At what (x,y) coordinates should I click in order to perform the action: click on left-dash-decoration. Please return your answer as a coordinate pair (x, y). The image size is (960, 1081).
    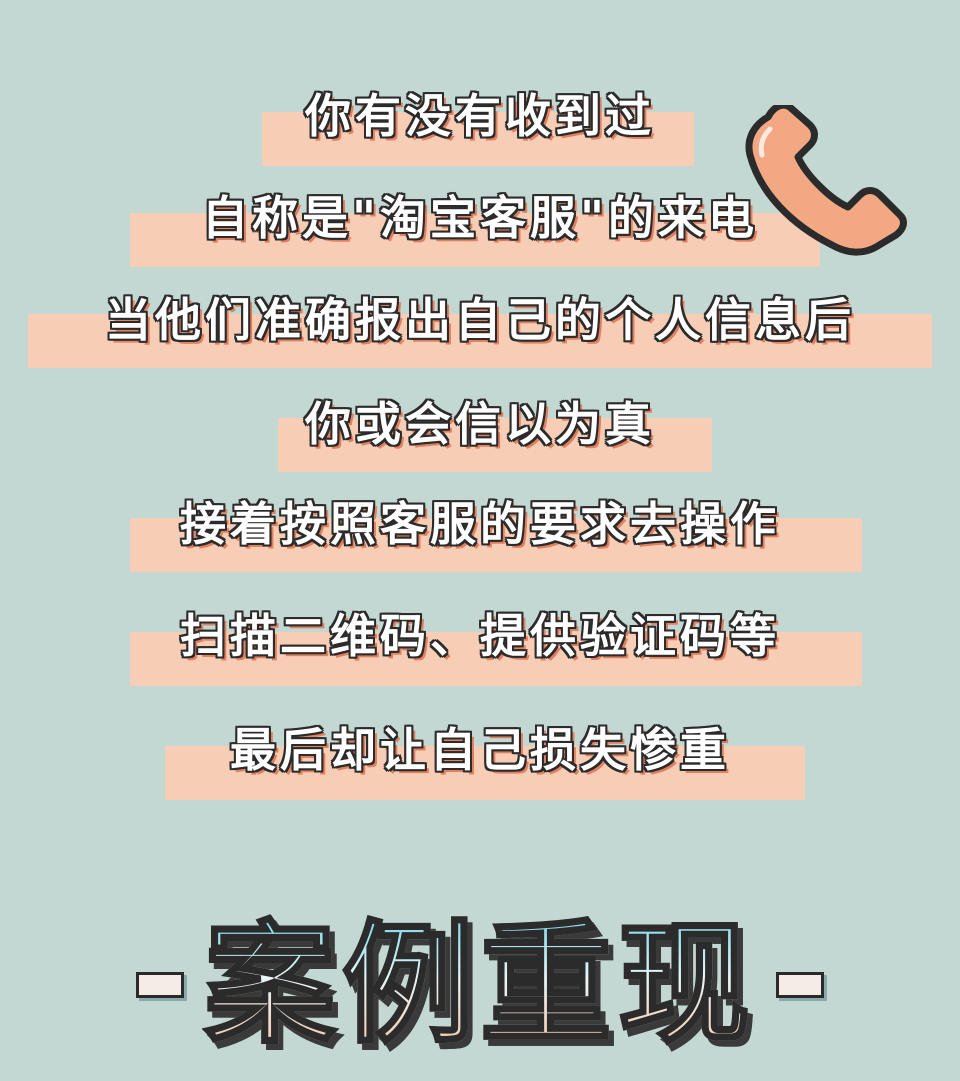
    Looking at the image, I should click on (160, 985).